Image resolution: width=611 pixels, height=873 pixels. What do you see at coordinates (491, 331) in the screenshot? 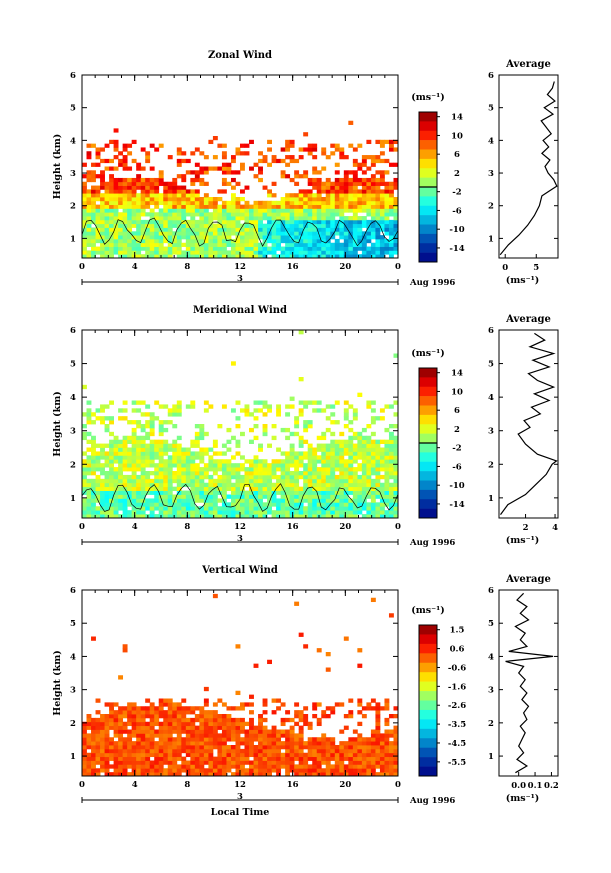
I see `profile-y-tick-label: 6` at bounding box center [491, 331].